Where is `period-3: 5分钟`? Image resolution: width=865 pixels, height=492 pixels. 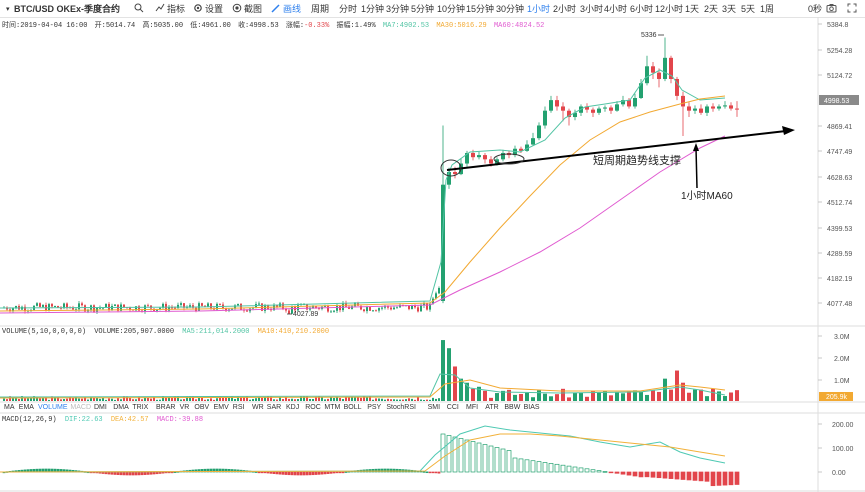
period-3: 5分钟 is located at coordinates (423, 9).